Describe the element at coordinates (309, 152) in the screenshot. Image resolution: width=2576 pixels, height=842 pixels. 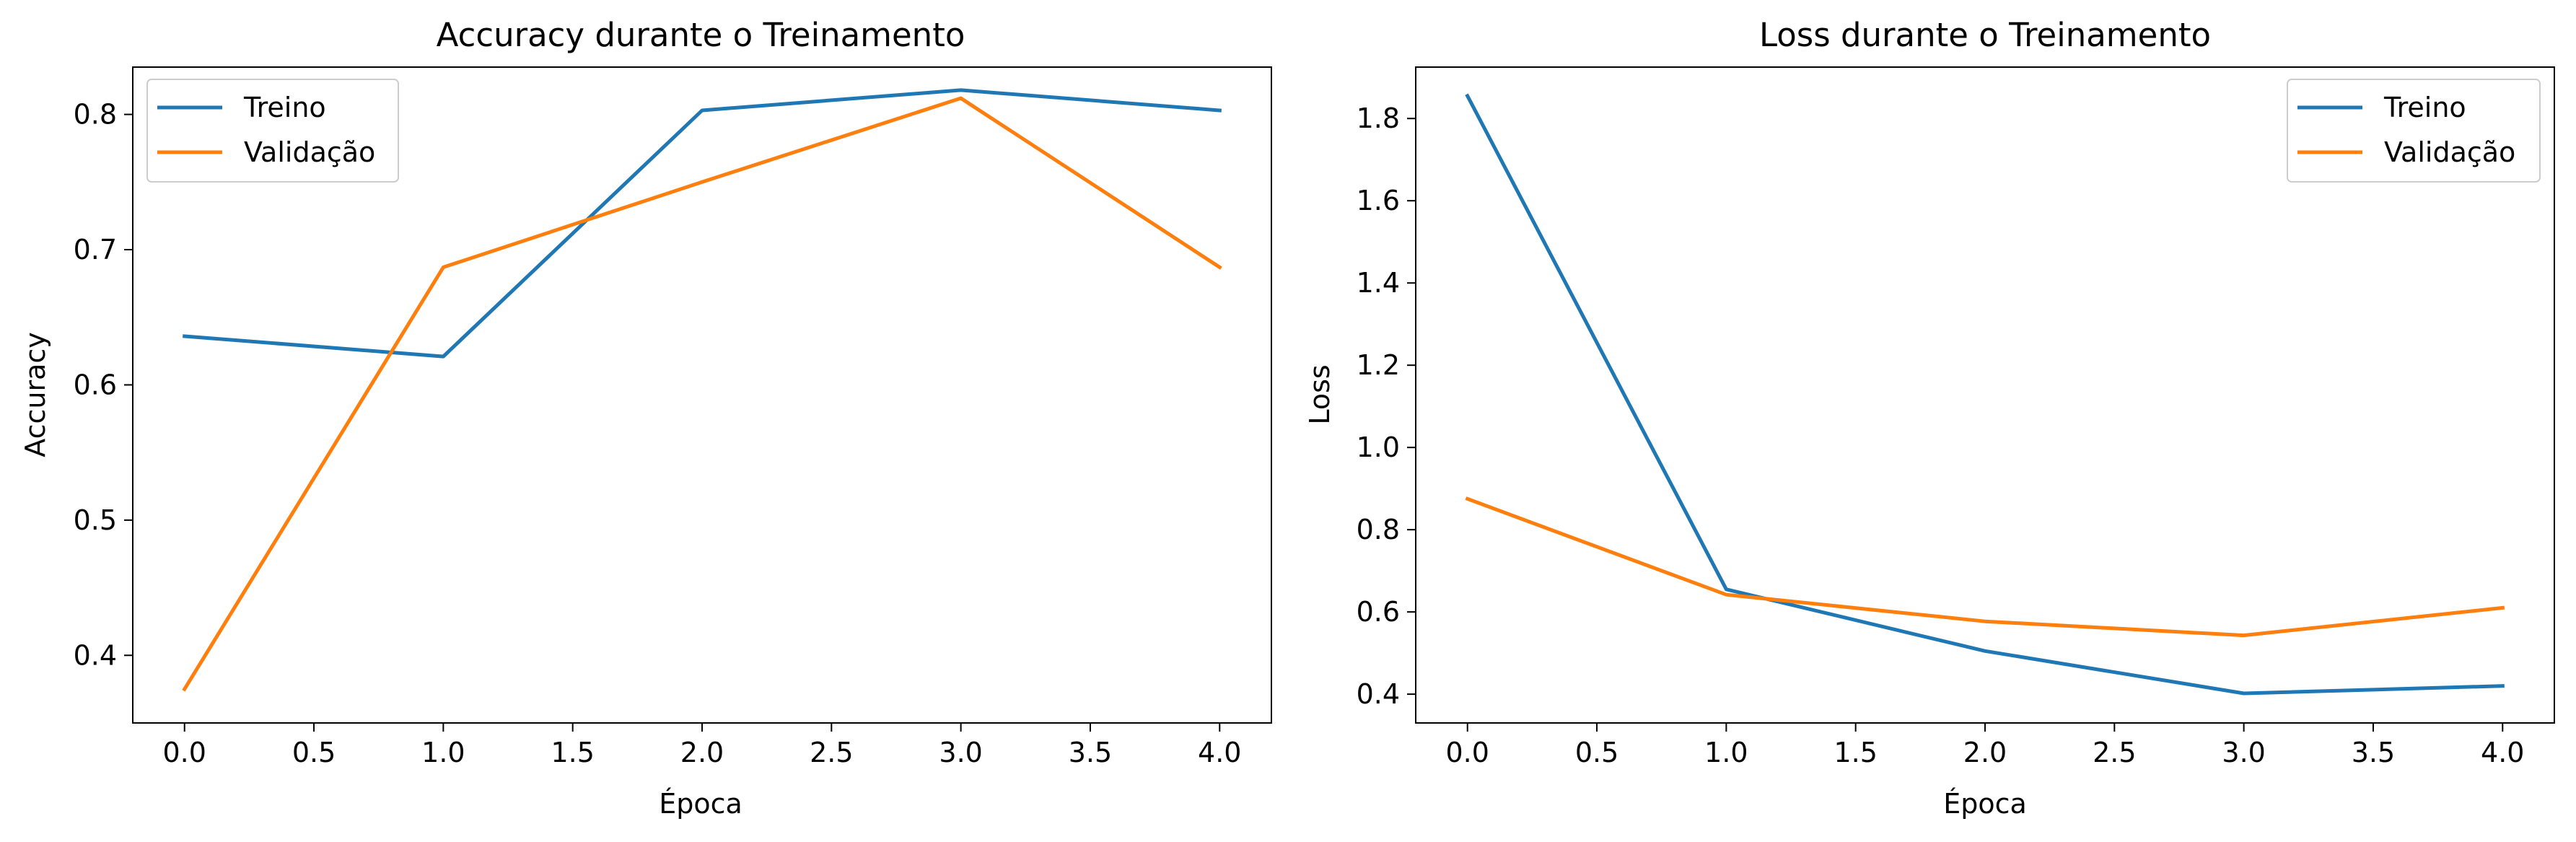
I see `accuracy-legend-label-validacao: Validação` at that location.